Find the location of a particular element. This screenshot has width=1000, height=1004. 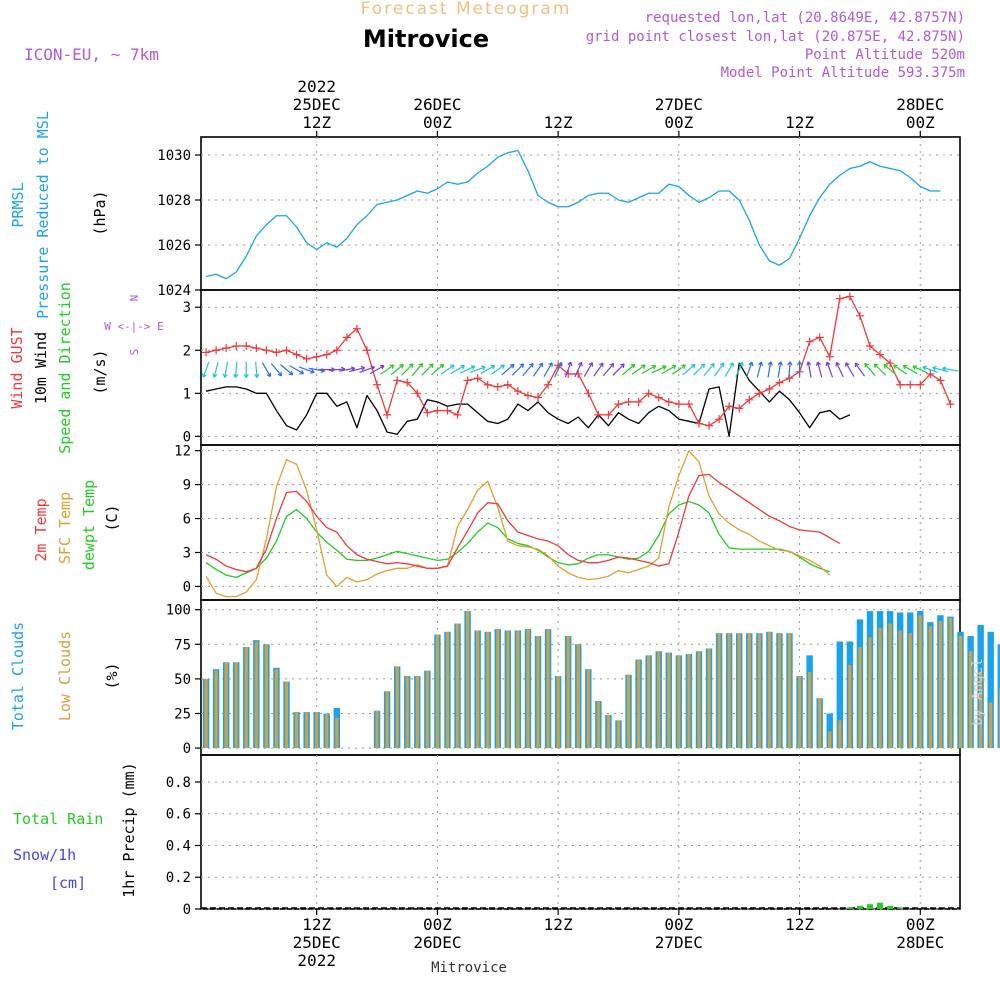

total-rain-label: Total Rain is located at coordinates (58, 819).